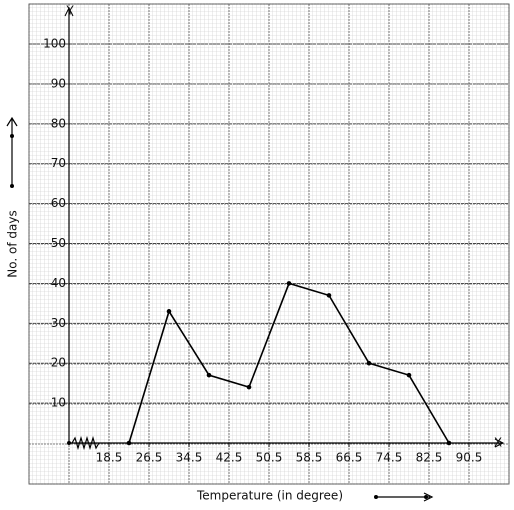 Image resolution: width=514 pixels, height=510 pixels. Describe the element at coordinates (58, 163) in the screenshot. I see `y-tick-label: 70` at that location.